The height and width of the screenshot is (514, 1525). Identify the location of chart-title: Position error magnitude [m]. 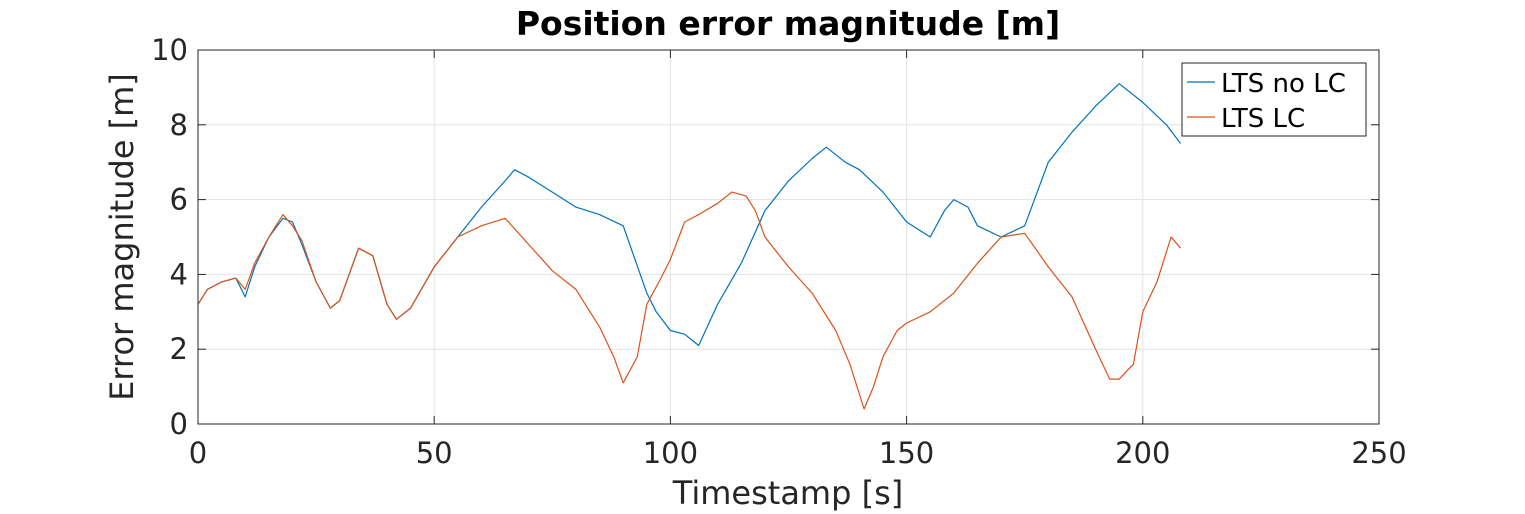
(788, 23).